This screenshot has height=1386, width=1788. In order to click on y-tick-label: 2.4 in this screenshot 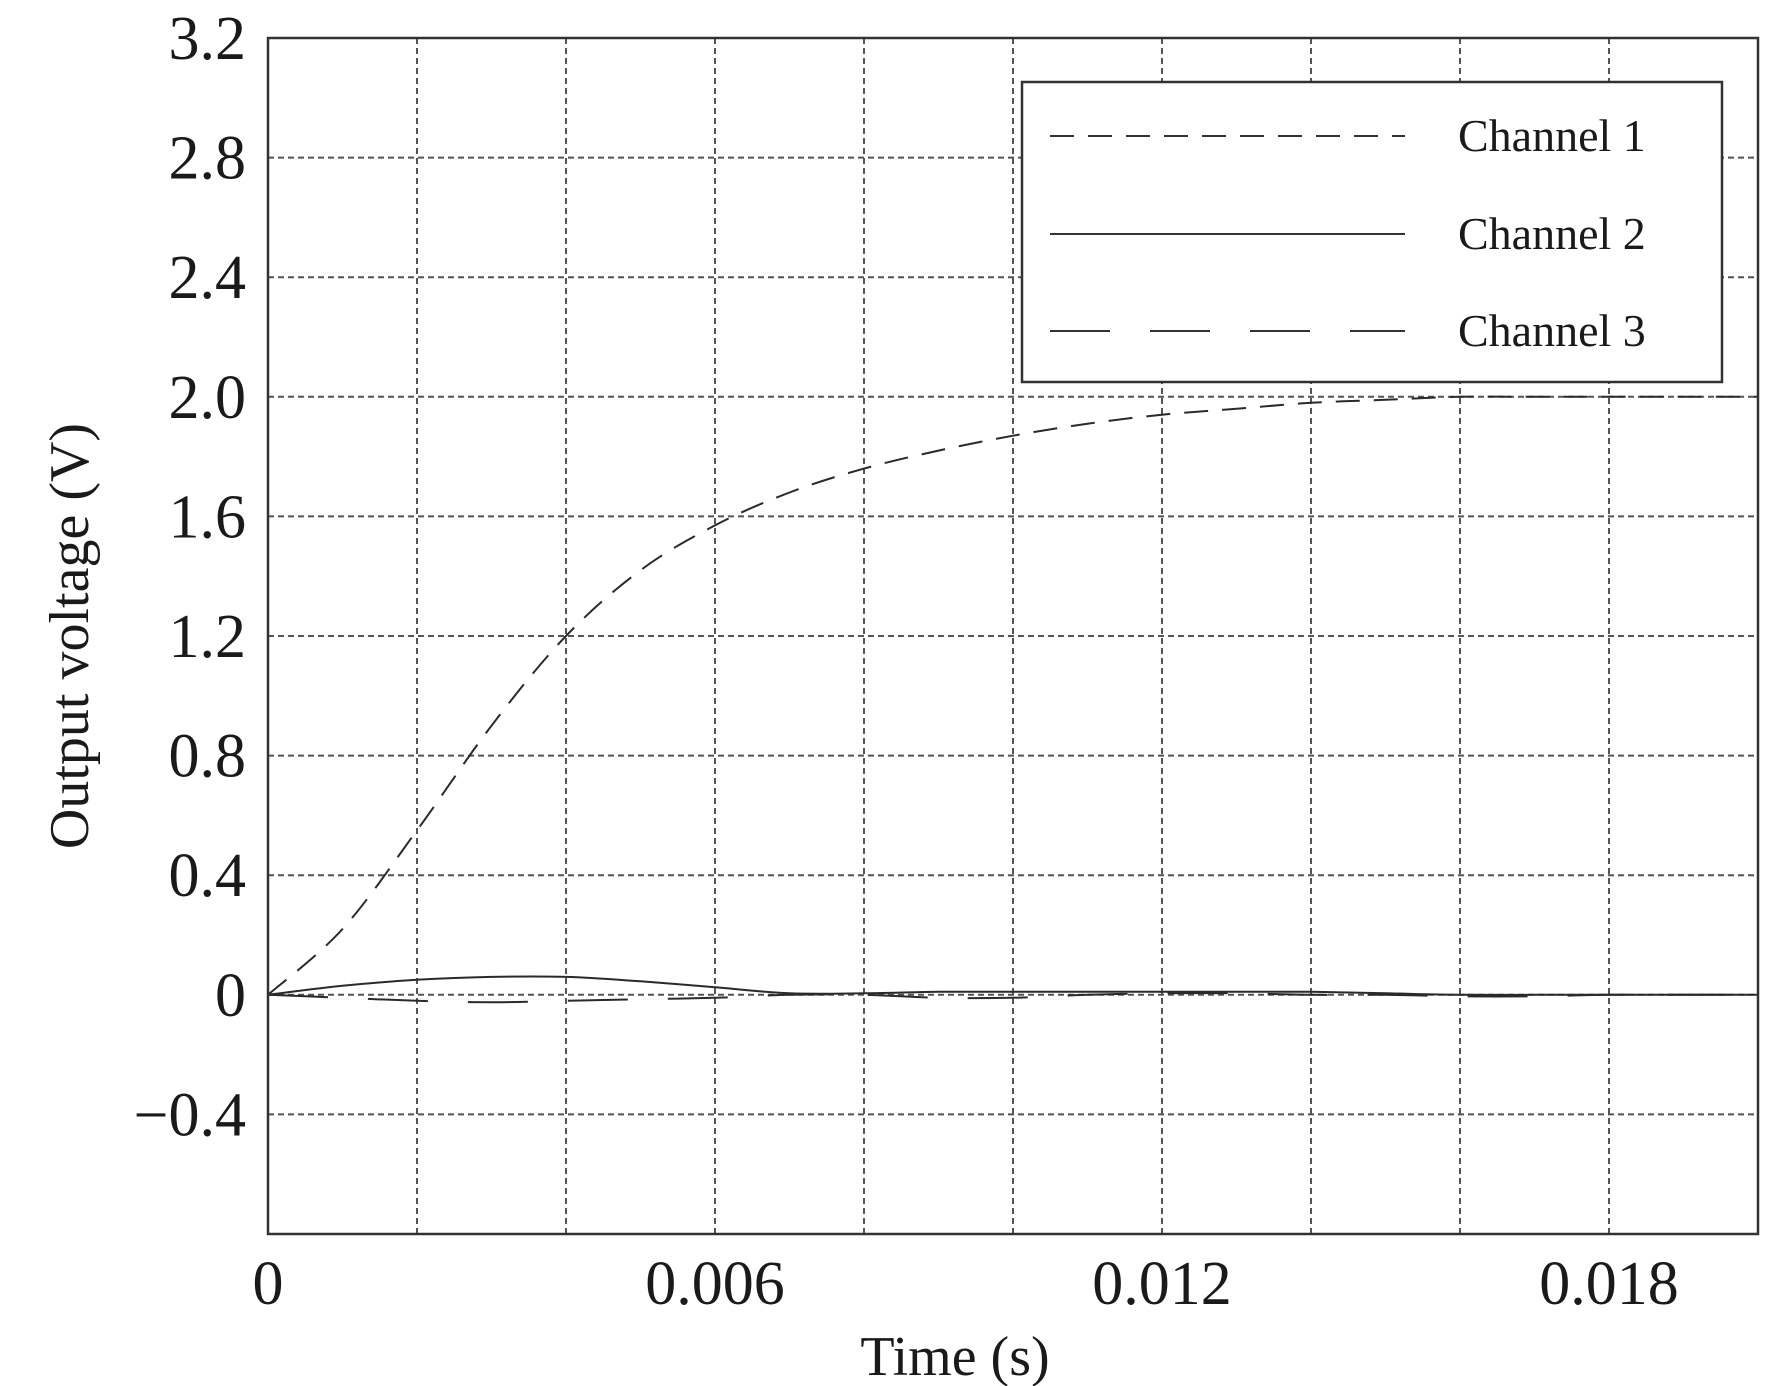, I will do `click(208, 278)`.